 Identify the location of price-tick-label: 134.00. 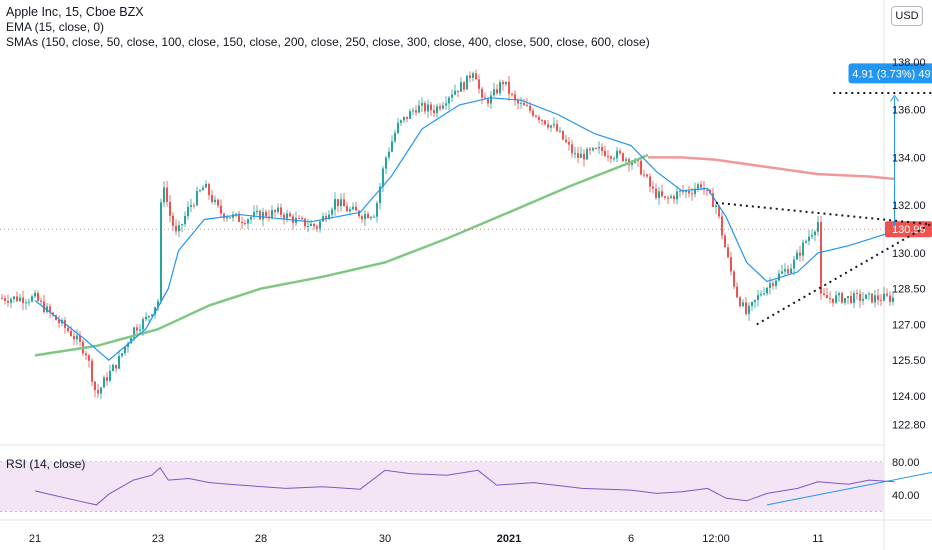
(909, 158).